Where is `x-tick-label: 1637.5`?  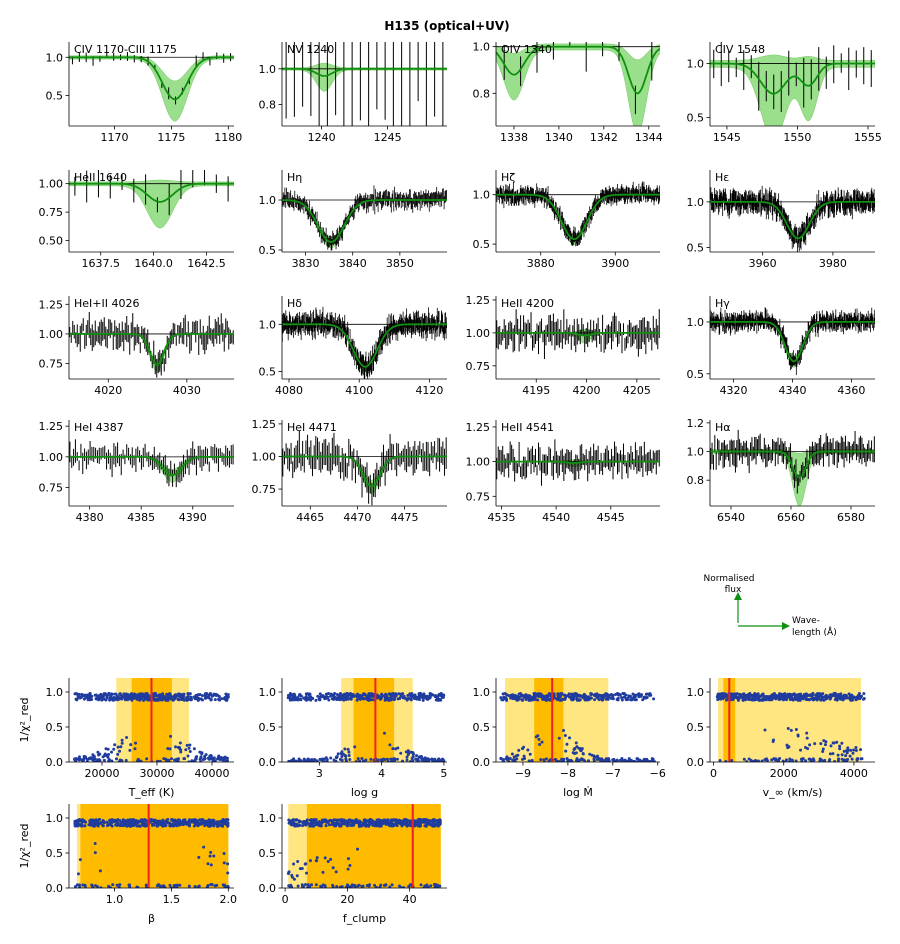 x-tick-label: 1637.5 is located at coordinates (100, 263).